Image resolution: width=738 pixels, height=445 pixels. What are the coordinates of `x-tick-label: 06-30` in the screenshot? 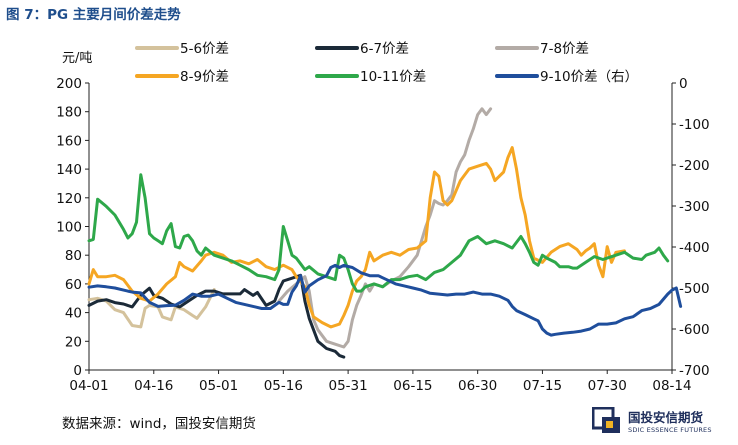 It's located at (477, 386).